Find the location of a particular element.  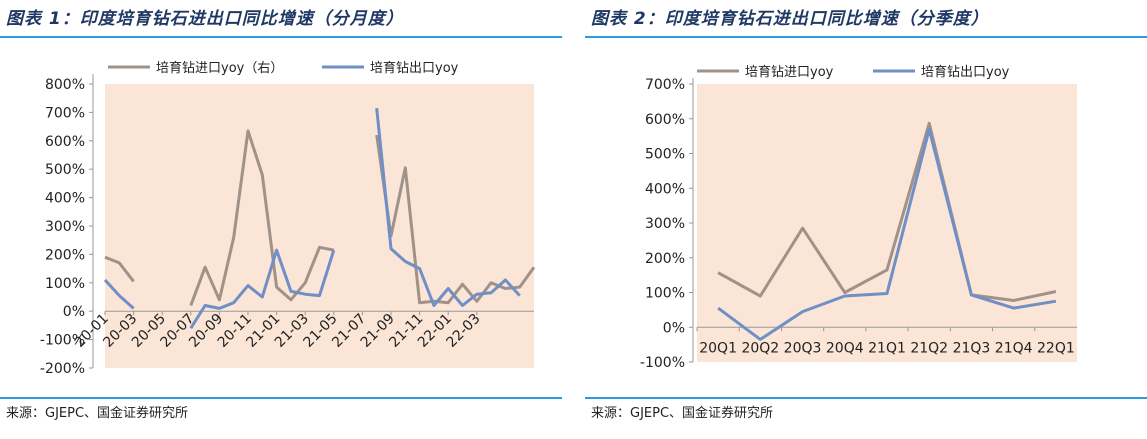

x-tick-label: 20Q3 is located at coordinates (803, 348).